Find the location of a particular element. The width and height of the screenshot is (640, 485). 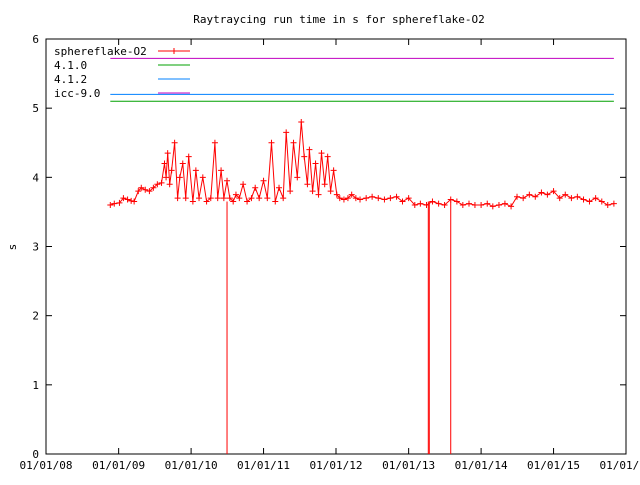

x-tick-label: 01/01/16 is located at coordinates (620, 465).